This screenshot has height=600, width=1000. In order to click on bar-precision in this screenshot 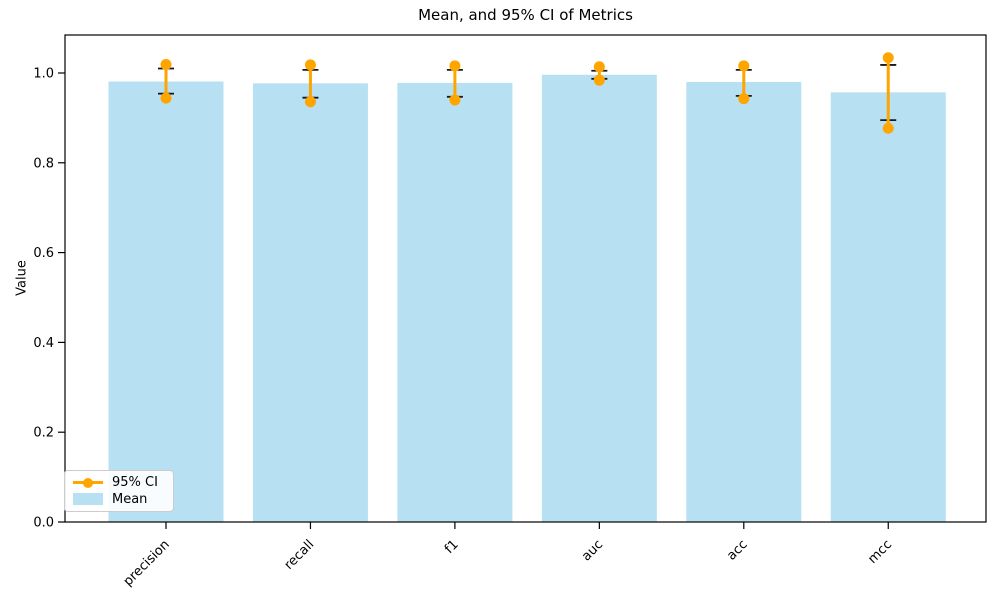, I will do `click(166, 301)`.